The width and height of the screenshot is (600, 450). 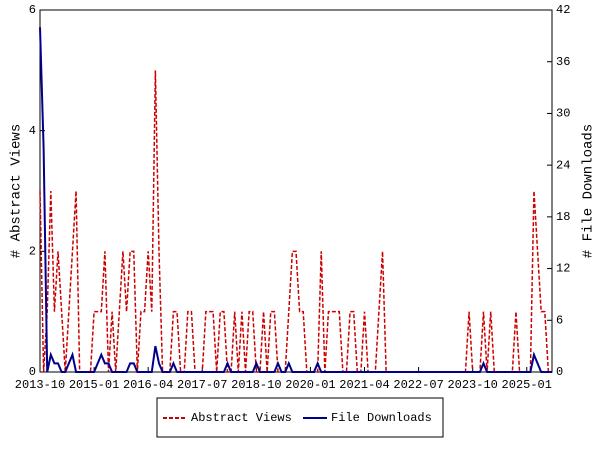 What do you see at coordinates (256, 385) in the screenshot?
I see `x-tick-label: 2018-10` at bounding box center [256, 385].